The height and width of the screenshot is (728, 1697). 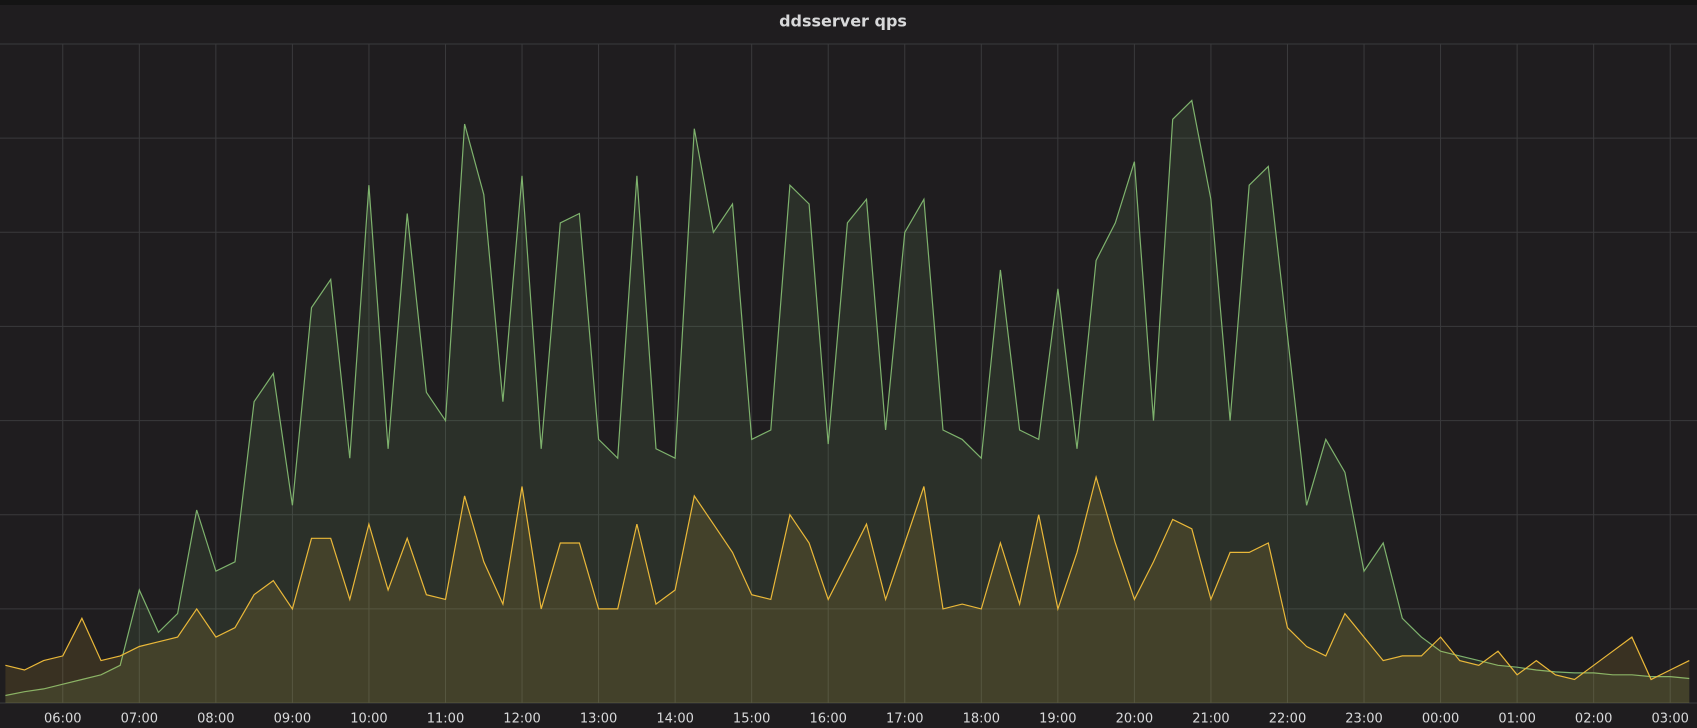 I want to click on x-tick-label: 22:00, so click(x=1287, y=719).